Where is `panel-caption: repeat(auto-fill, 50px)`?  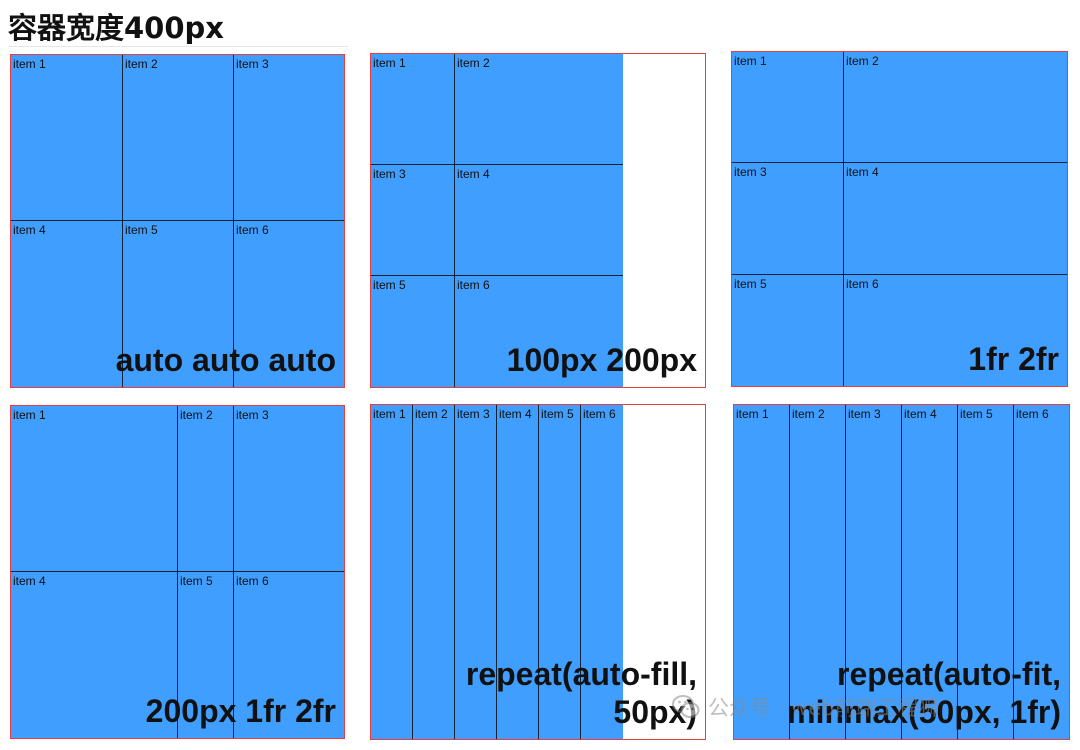
panel-caption: repeat(auto-fill, 50px) is located at coordinates (581, 693).